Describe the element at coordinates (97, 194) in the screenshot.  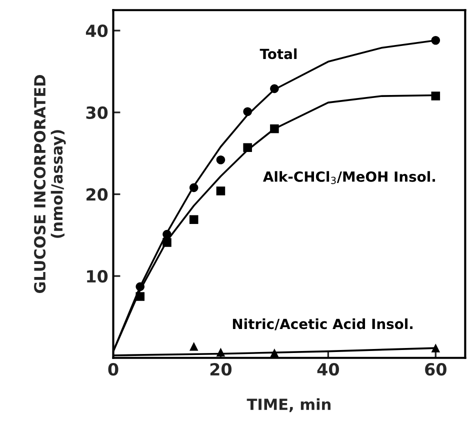
I see `y-tick-label: 20` at that location.